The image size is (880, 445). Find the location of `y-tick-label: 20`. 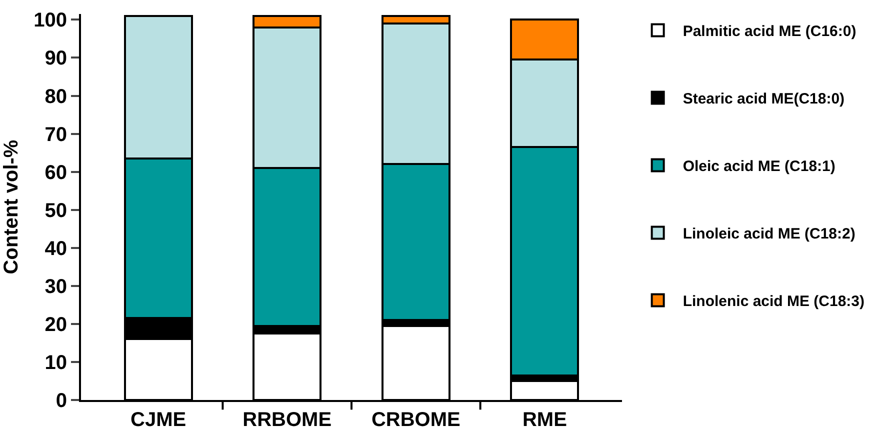

y-tick-label: 20 is located at coordinates (55, 325).